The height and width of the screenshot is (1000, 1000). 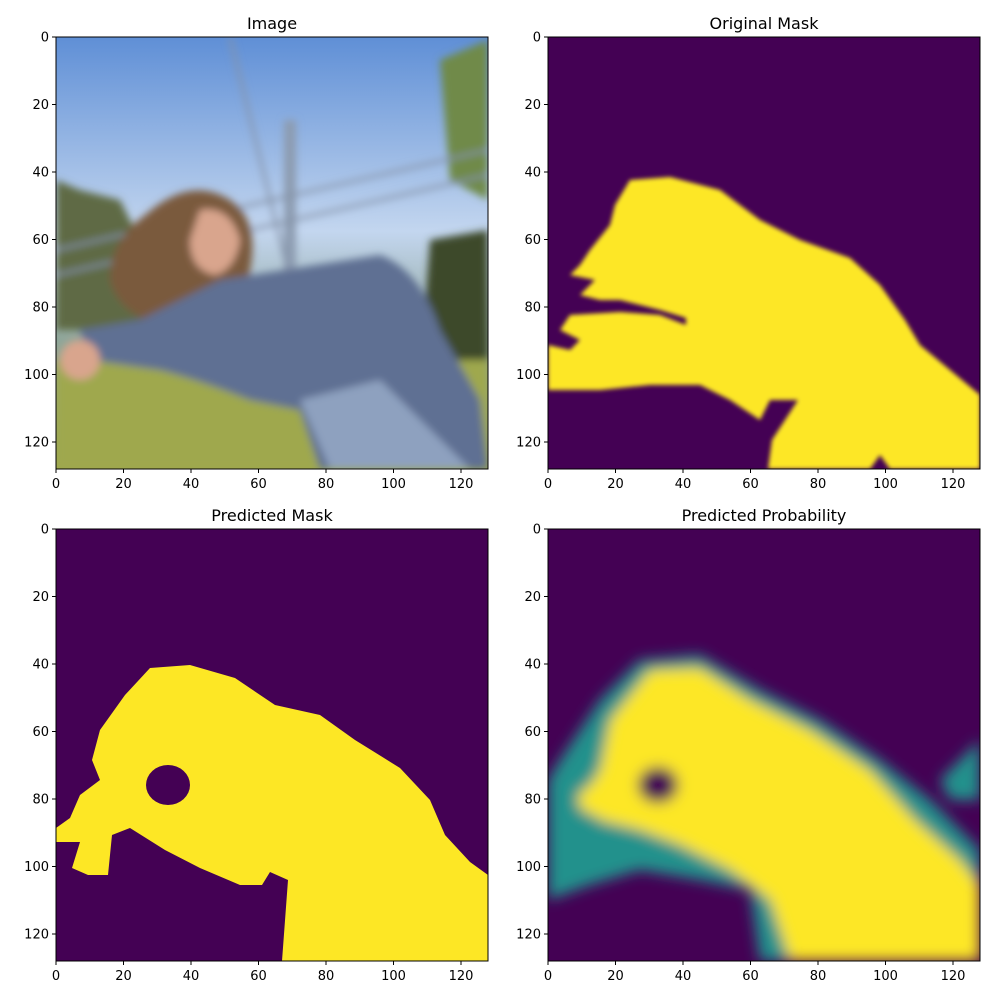 I want to click on panel-title: Original Mask, so click(x=765, y=23).